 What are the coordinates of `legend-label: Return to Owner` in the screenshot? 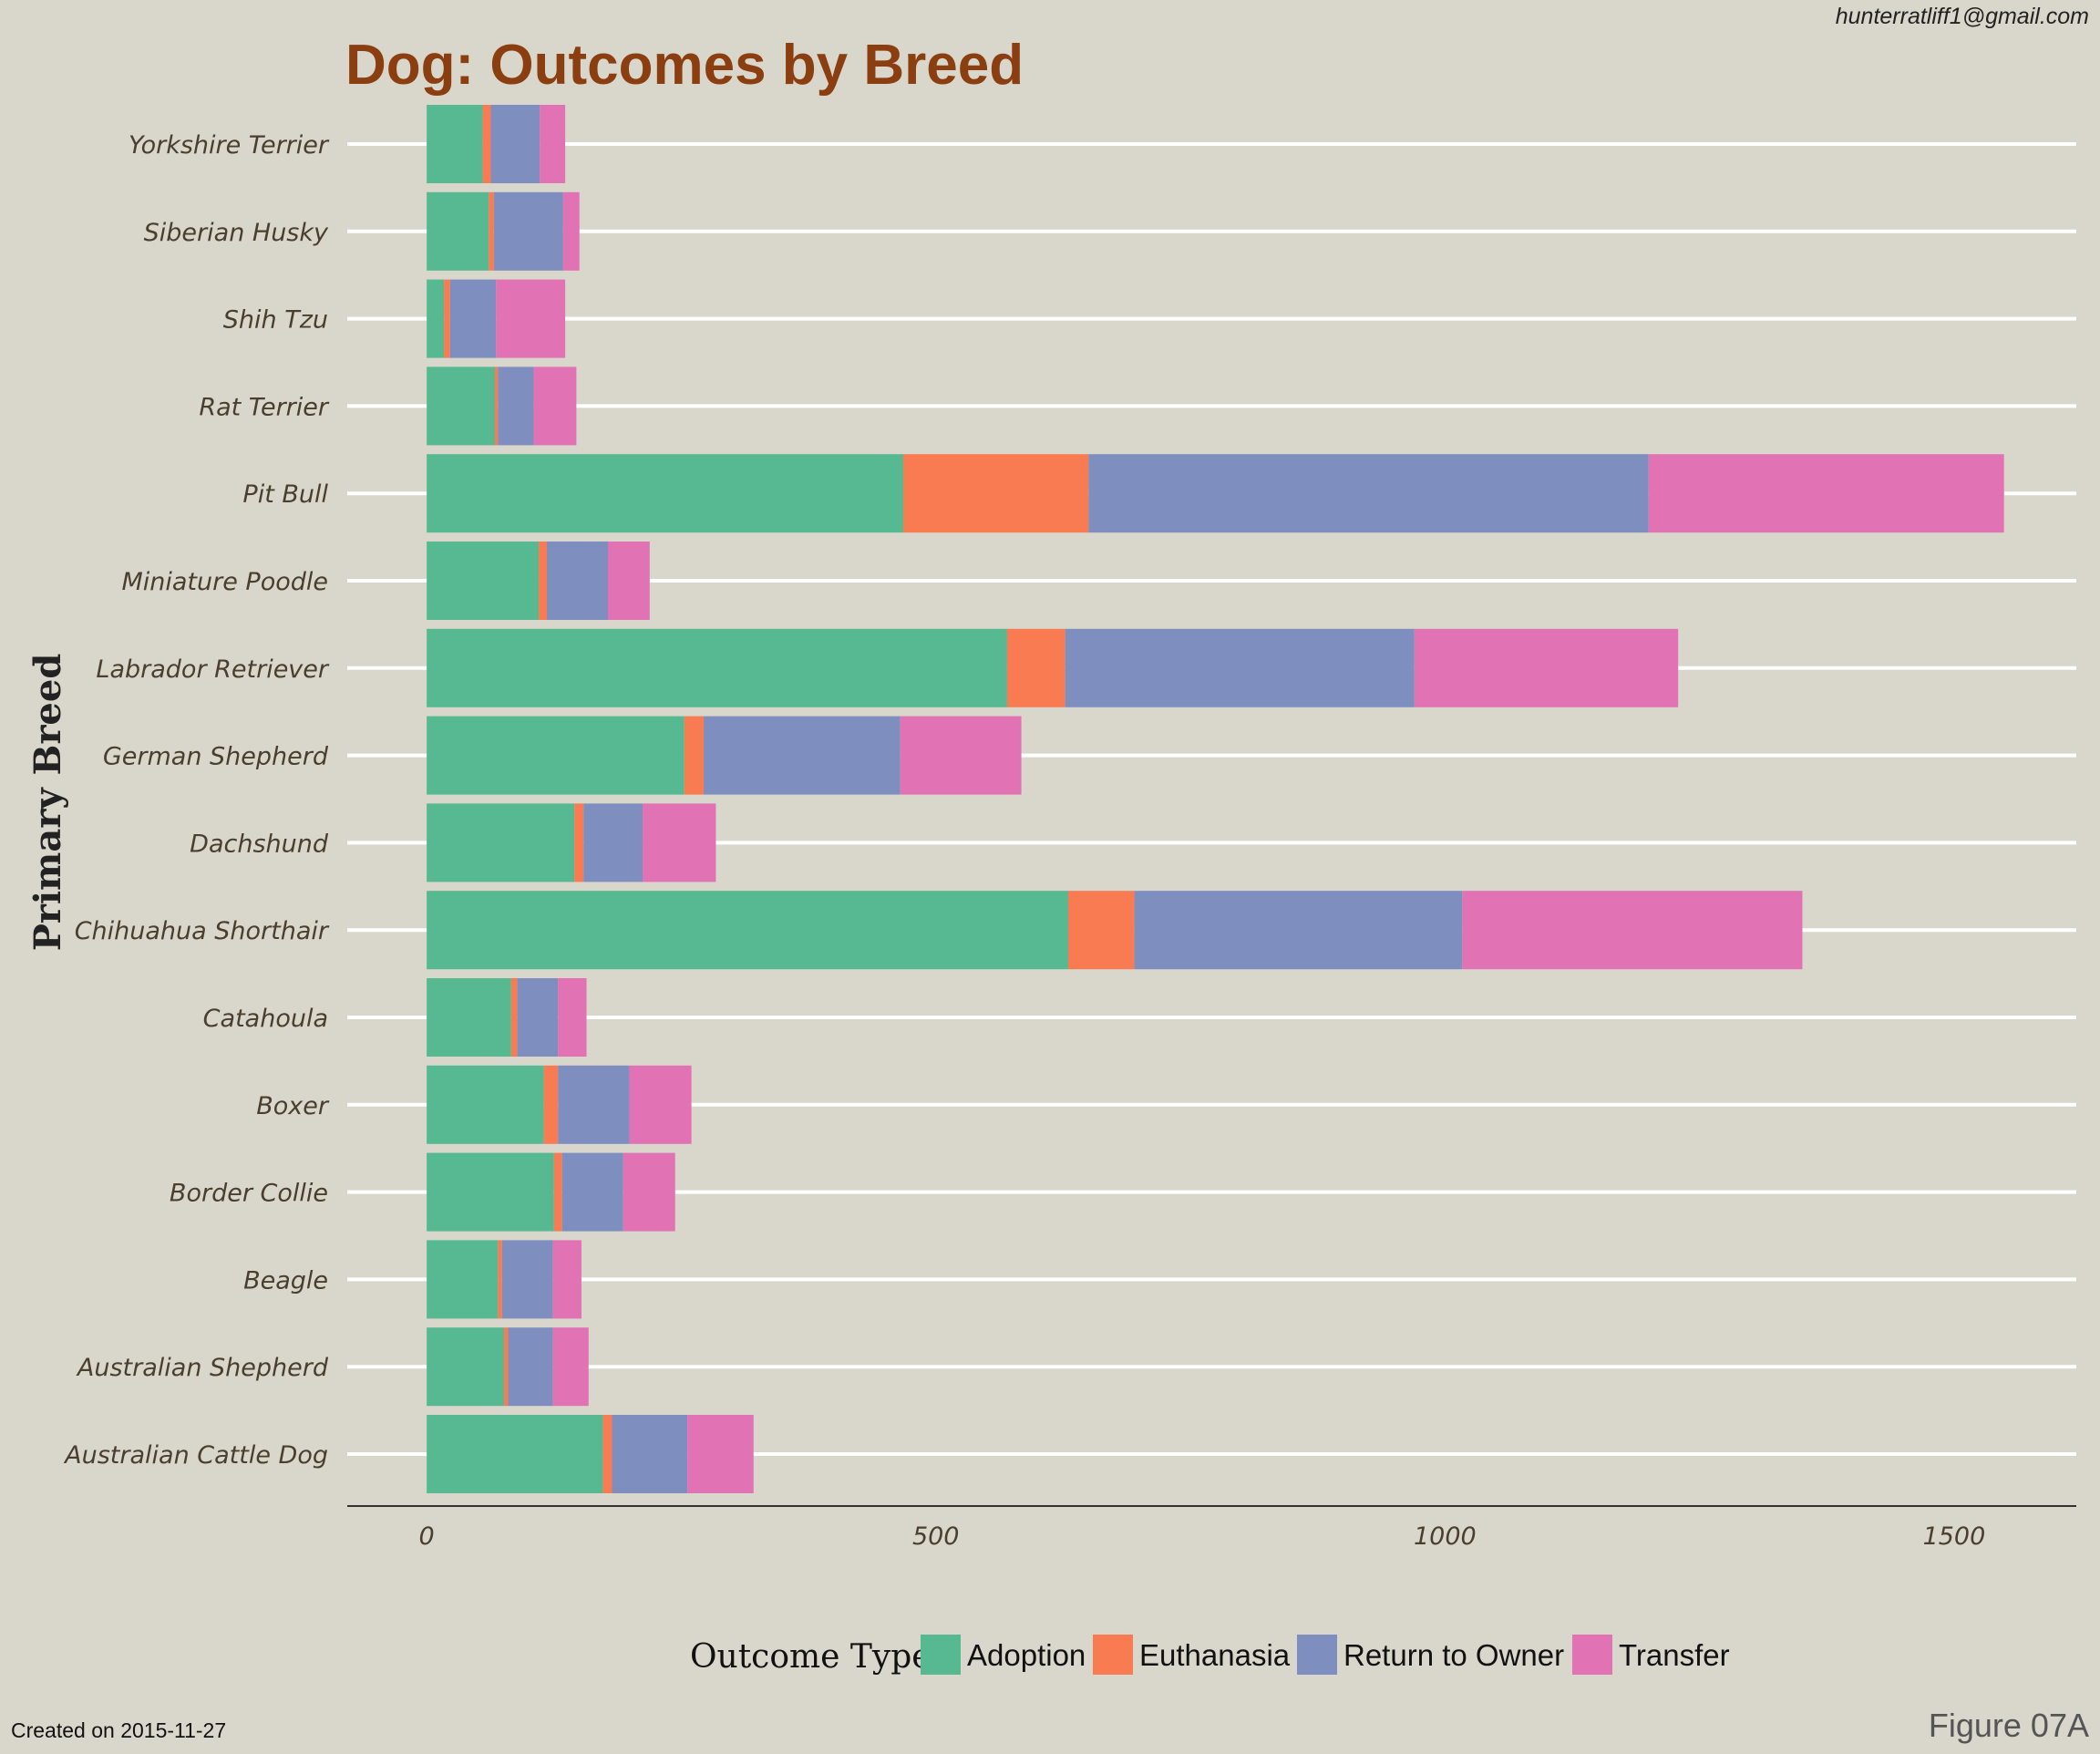 It's located at (1454, 1655).